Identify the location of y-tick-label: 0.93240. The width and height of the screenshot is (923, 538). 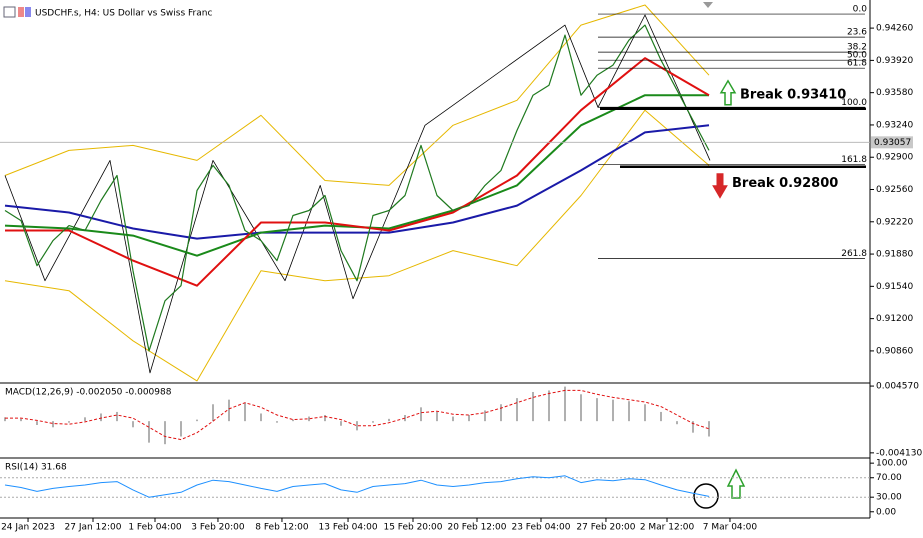
(894, 125).